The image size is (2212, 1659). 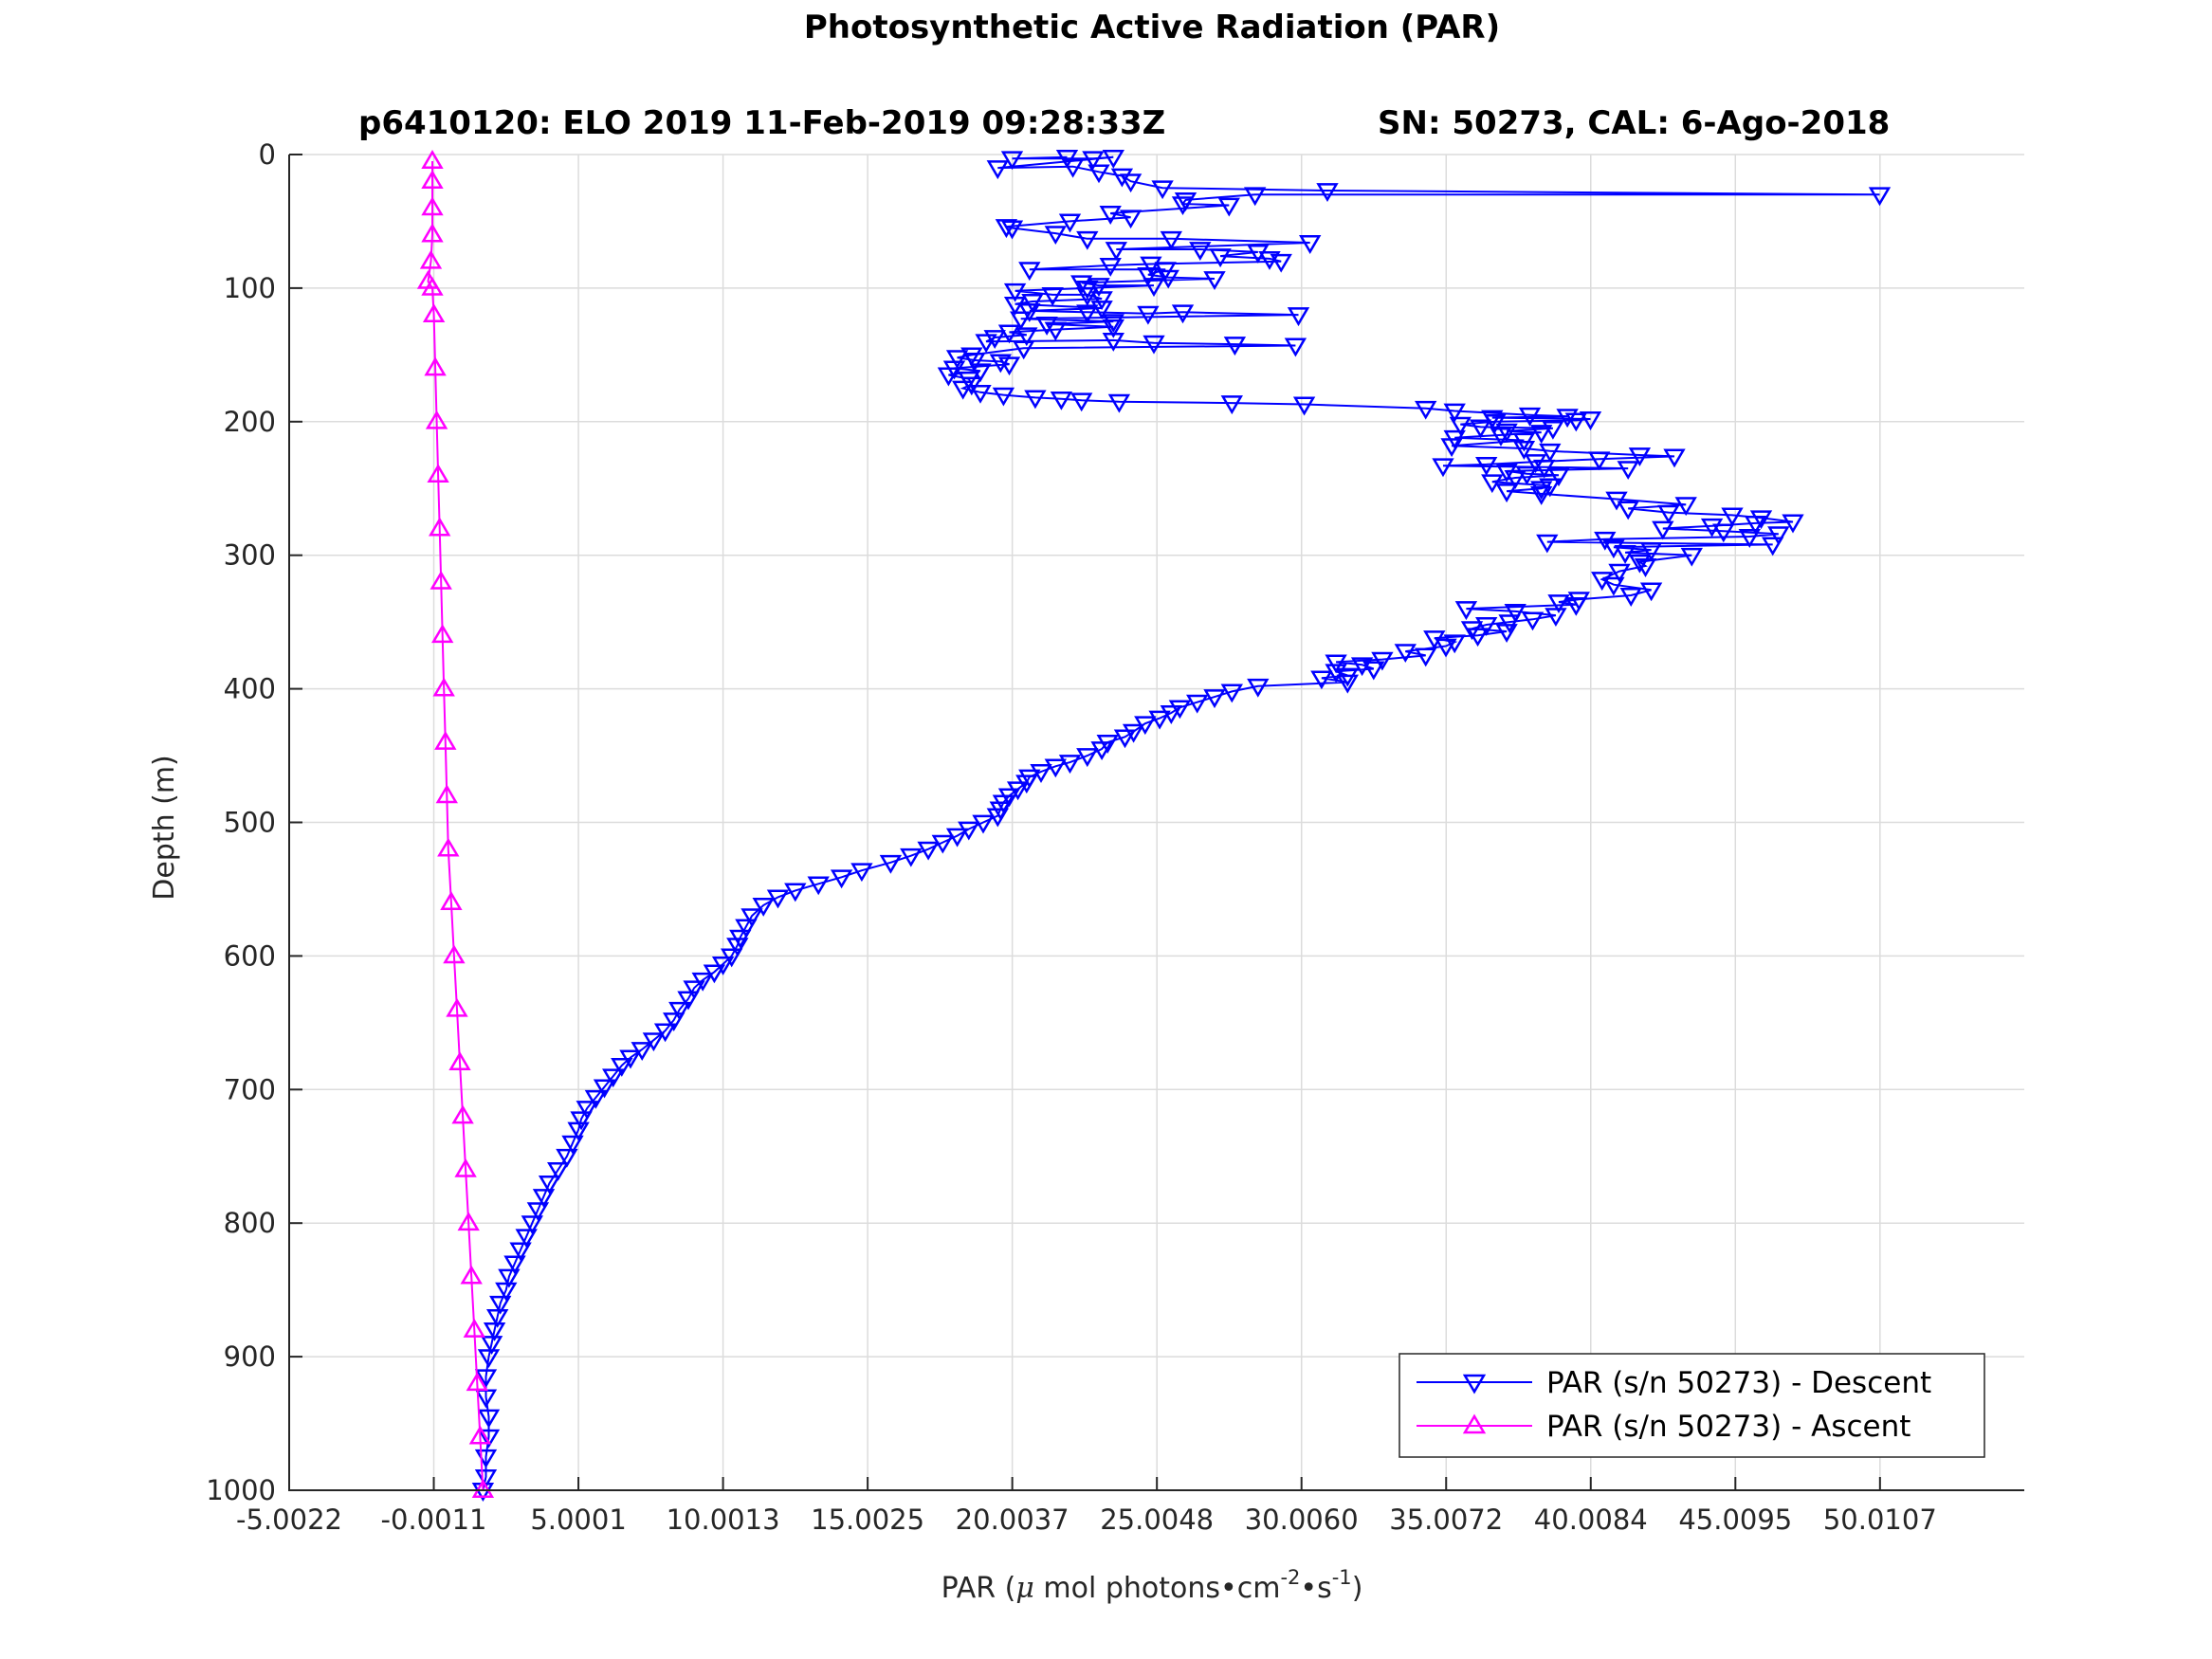 I want to click on x-tick-label: -5.0022, so click(x=289, y=1520).